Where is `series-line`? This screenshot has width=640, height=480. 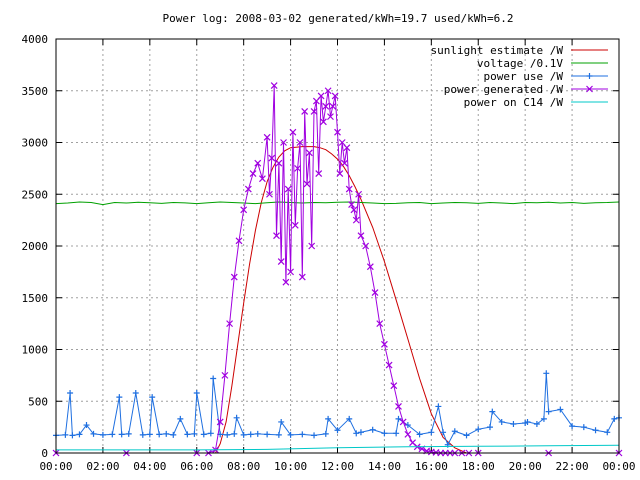
series-line is located at coordinates (338, 447).